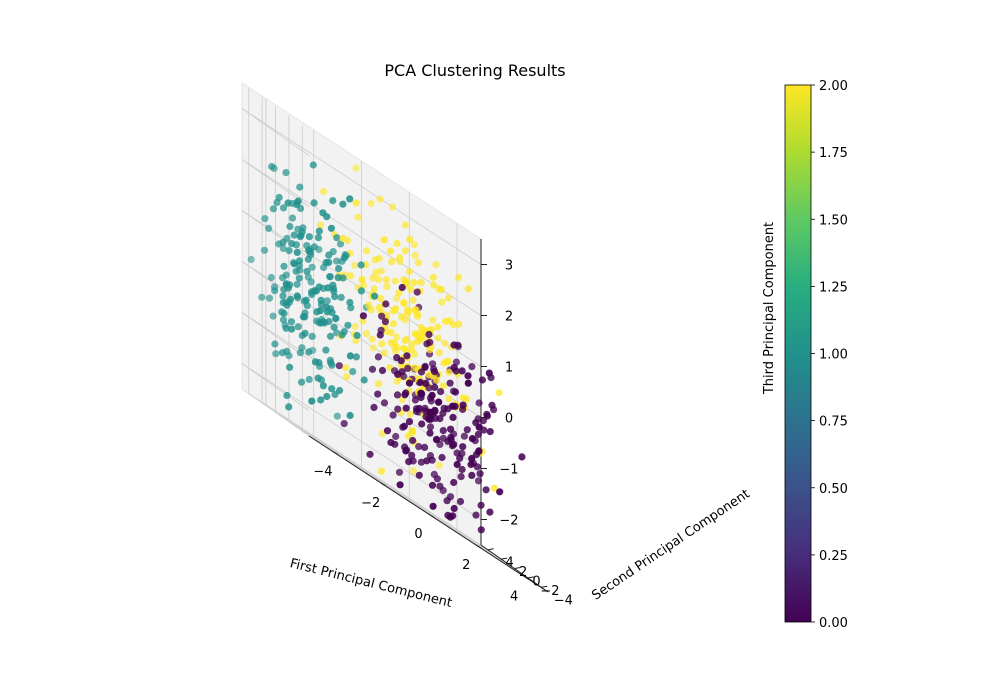 The width and height of the screenshot is (1000, 700). I want to click on x-tick, so click(383, 484).